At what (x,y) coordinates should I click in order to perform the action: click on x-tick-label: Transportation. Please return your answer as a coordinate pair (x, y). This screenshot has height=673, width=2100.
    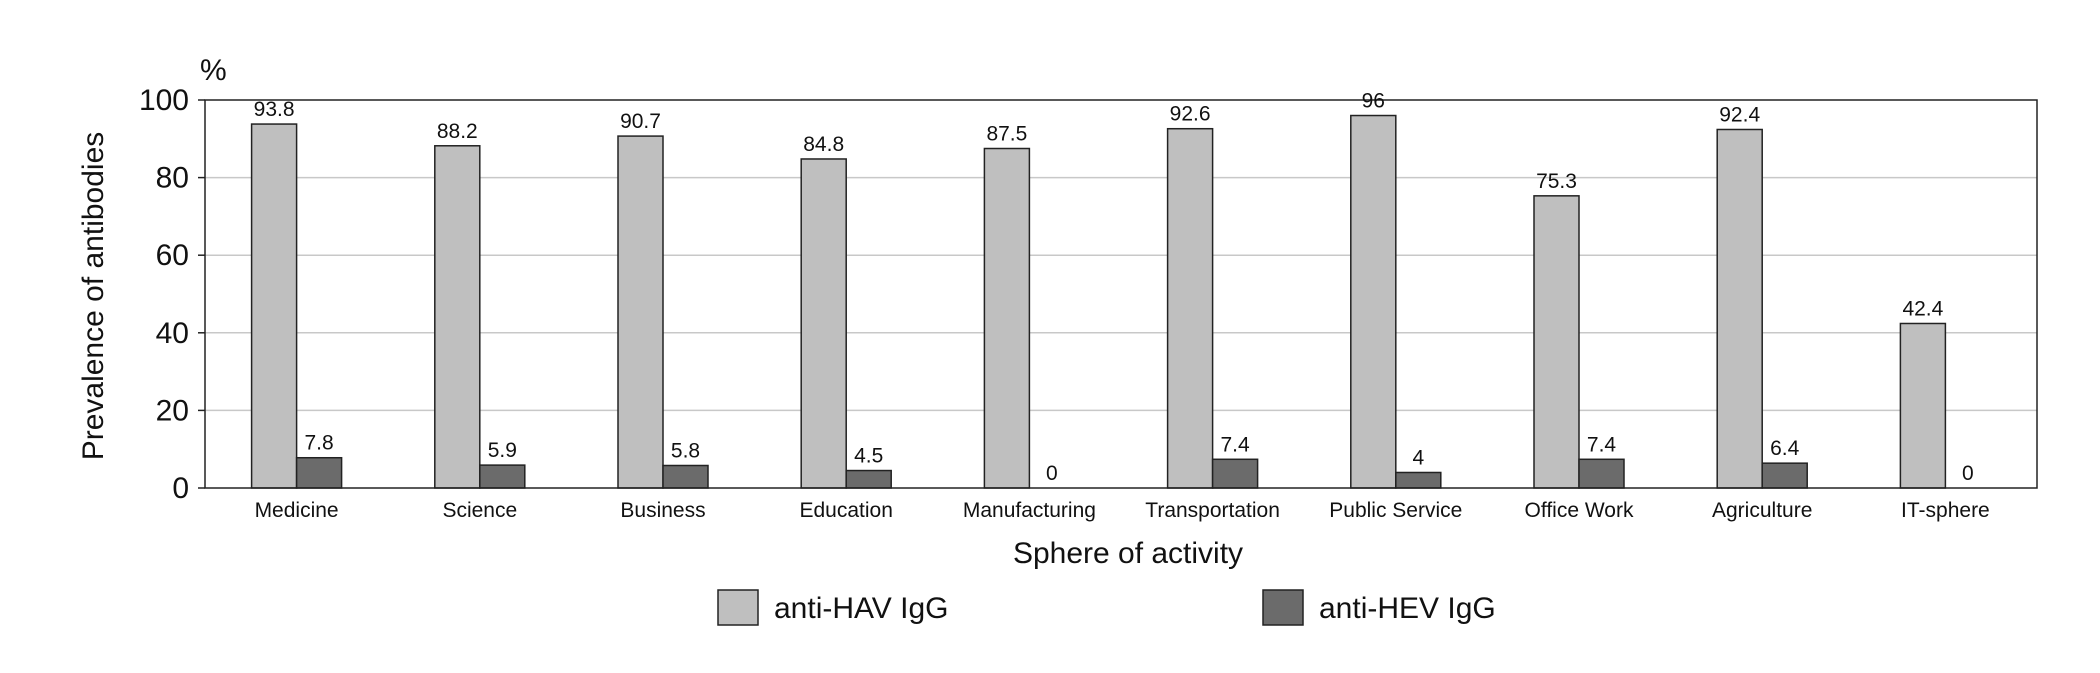
    Looking at the image, I should click on (1212, 510).